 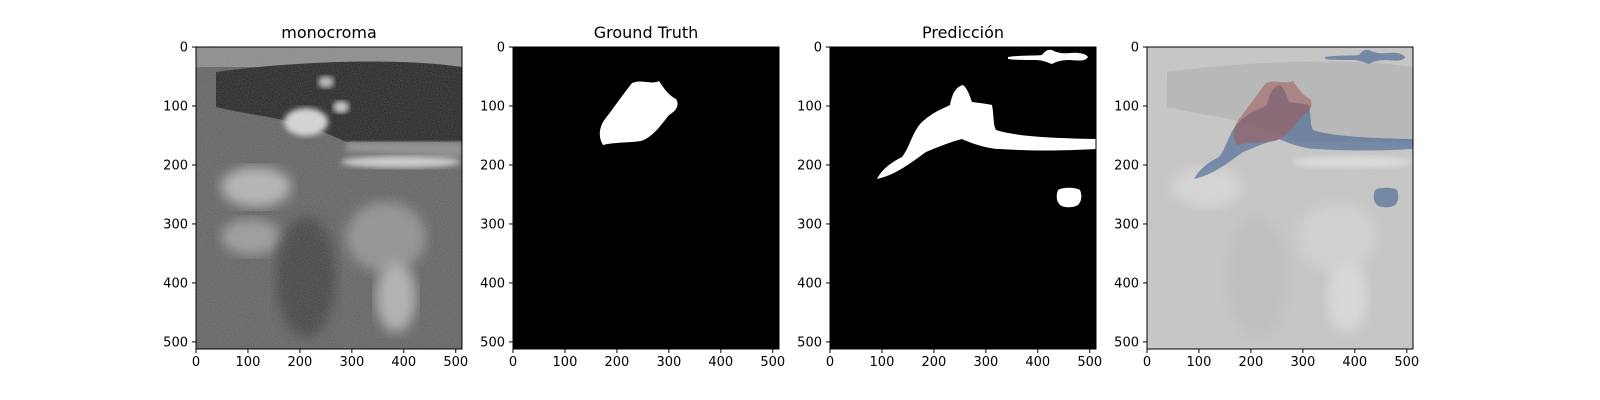 I want to click on overlay-prediction-small, so click(x=1386, y=197).